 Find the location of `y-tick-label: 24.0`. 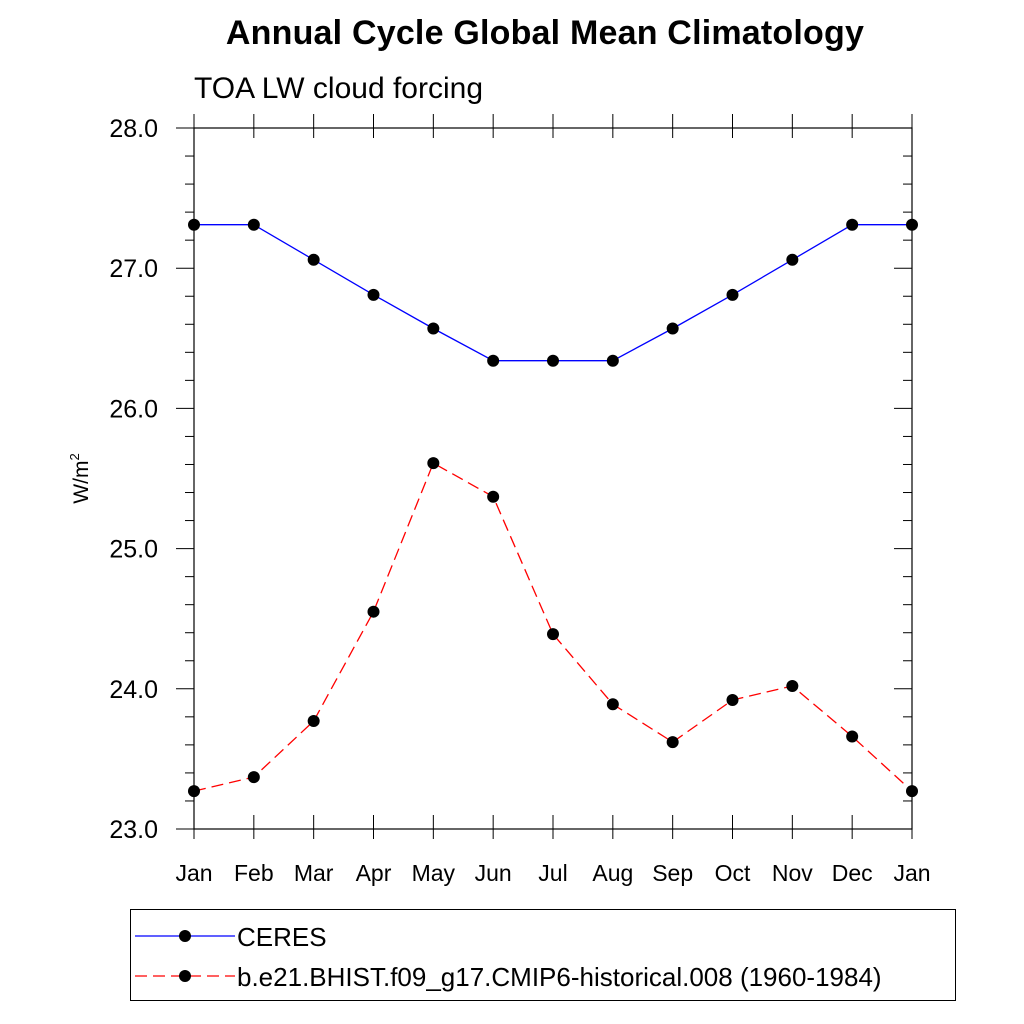

y-tick-label: 24.0 is located at coordinates (133, 690).